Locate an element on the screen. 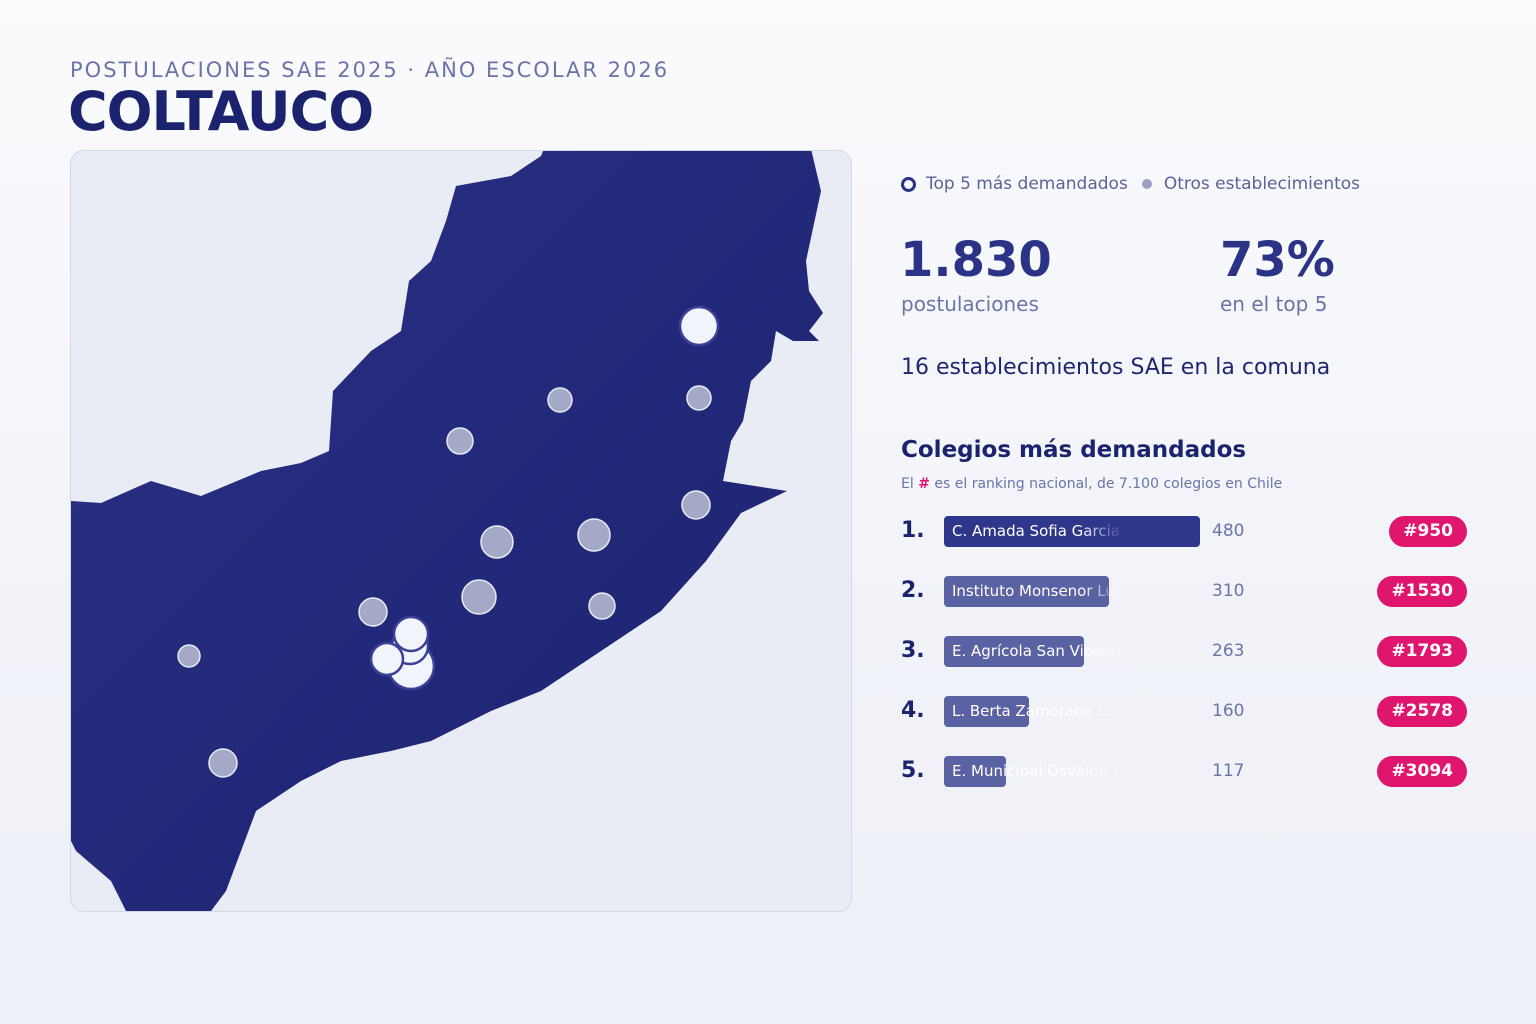  ranking-position: 3. is located at coordinates (913, 650).